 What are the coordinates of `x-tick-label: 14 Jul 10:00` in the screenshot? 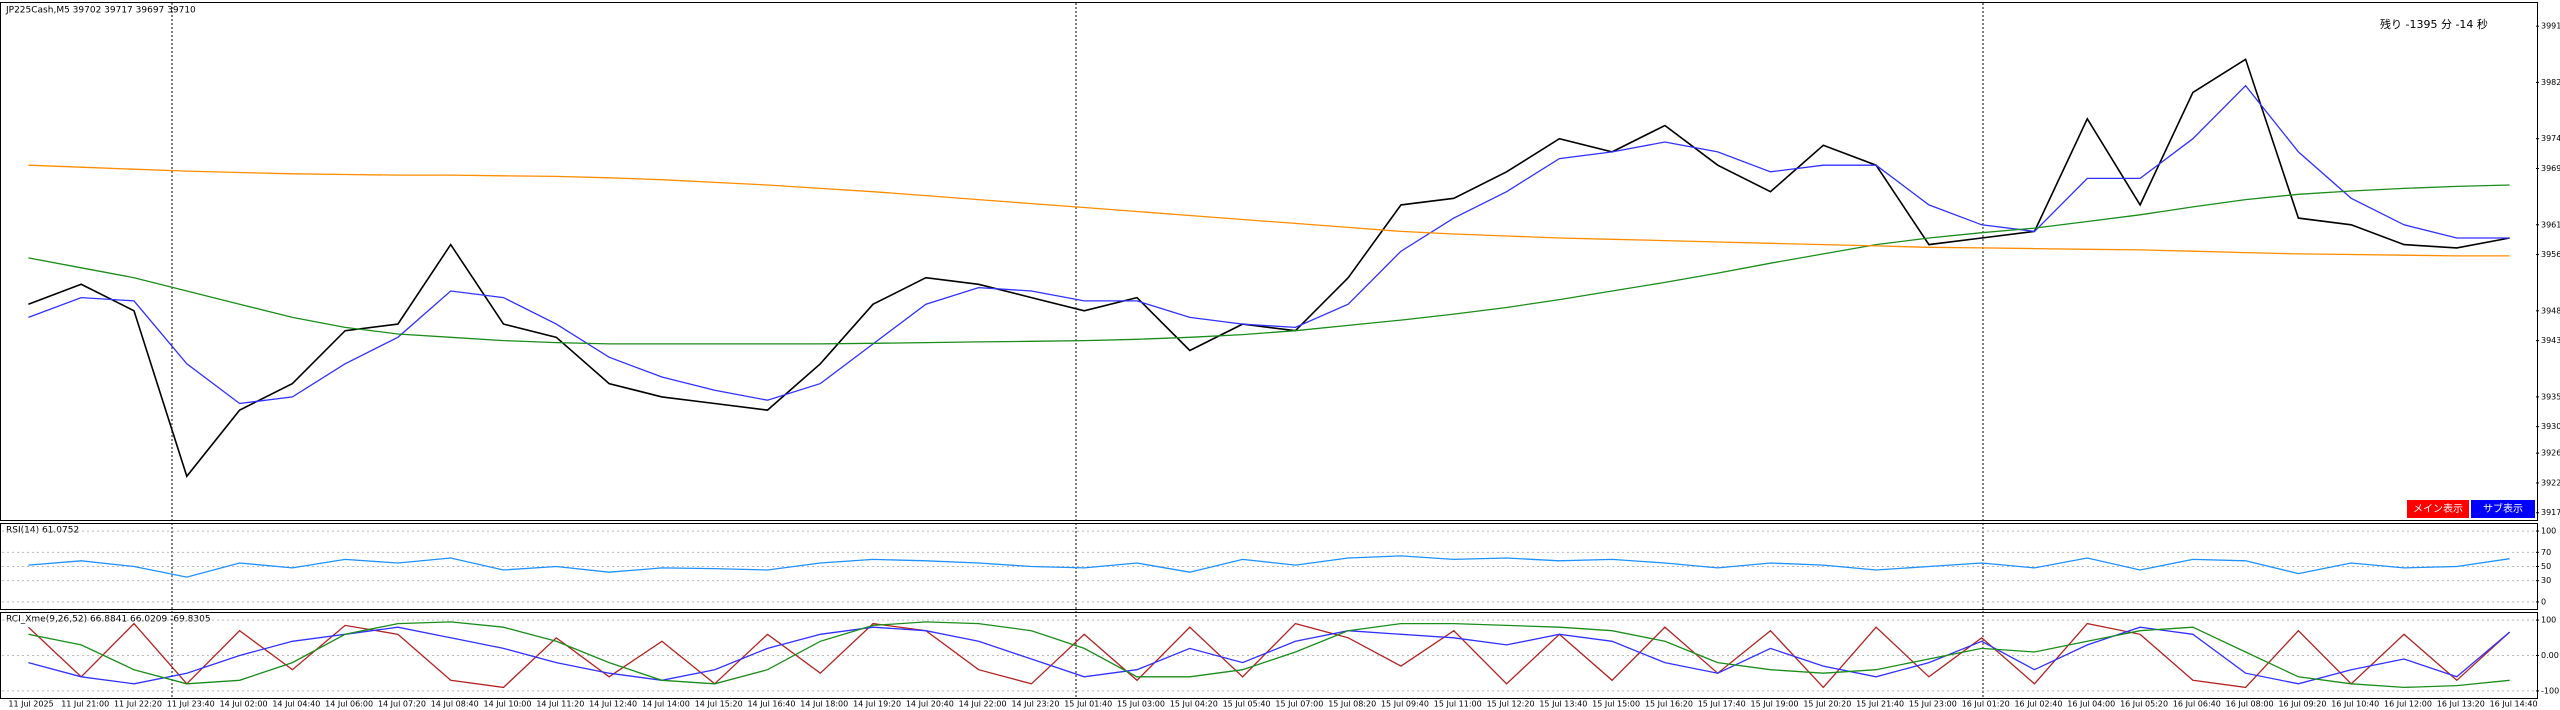 It's located at (508, 704).